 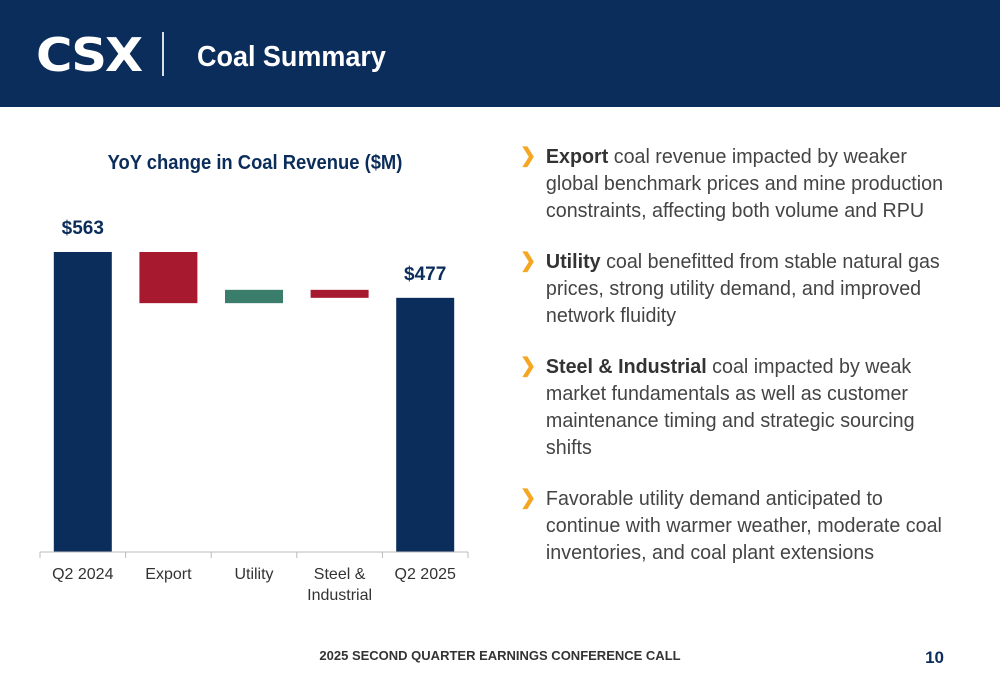 I want to click on bullet-bold: Steel & Industrial, so click(x=626, y=366).